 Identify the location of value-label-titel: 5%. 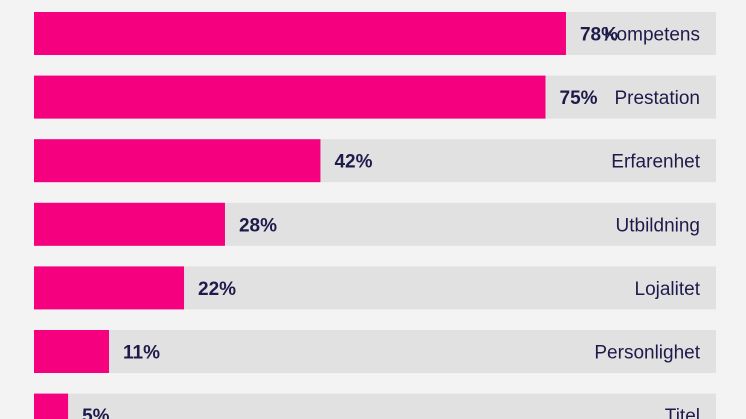
(96, 412).